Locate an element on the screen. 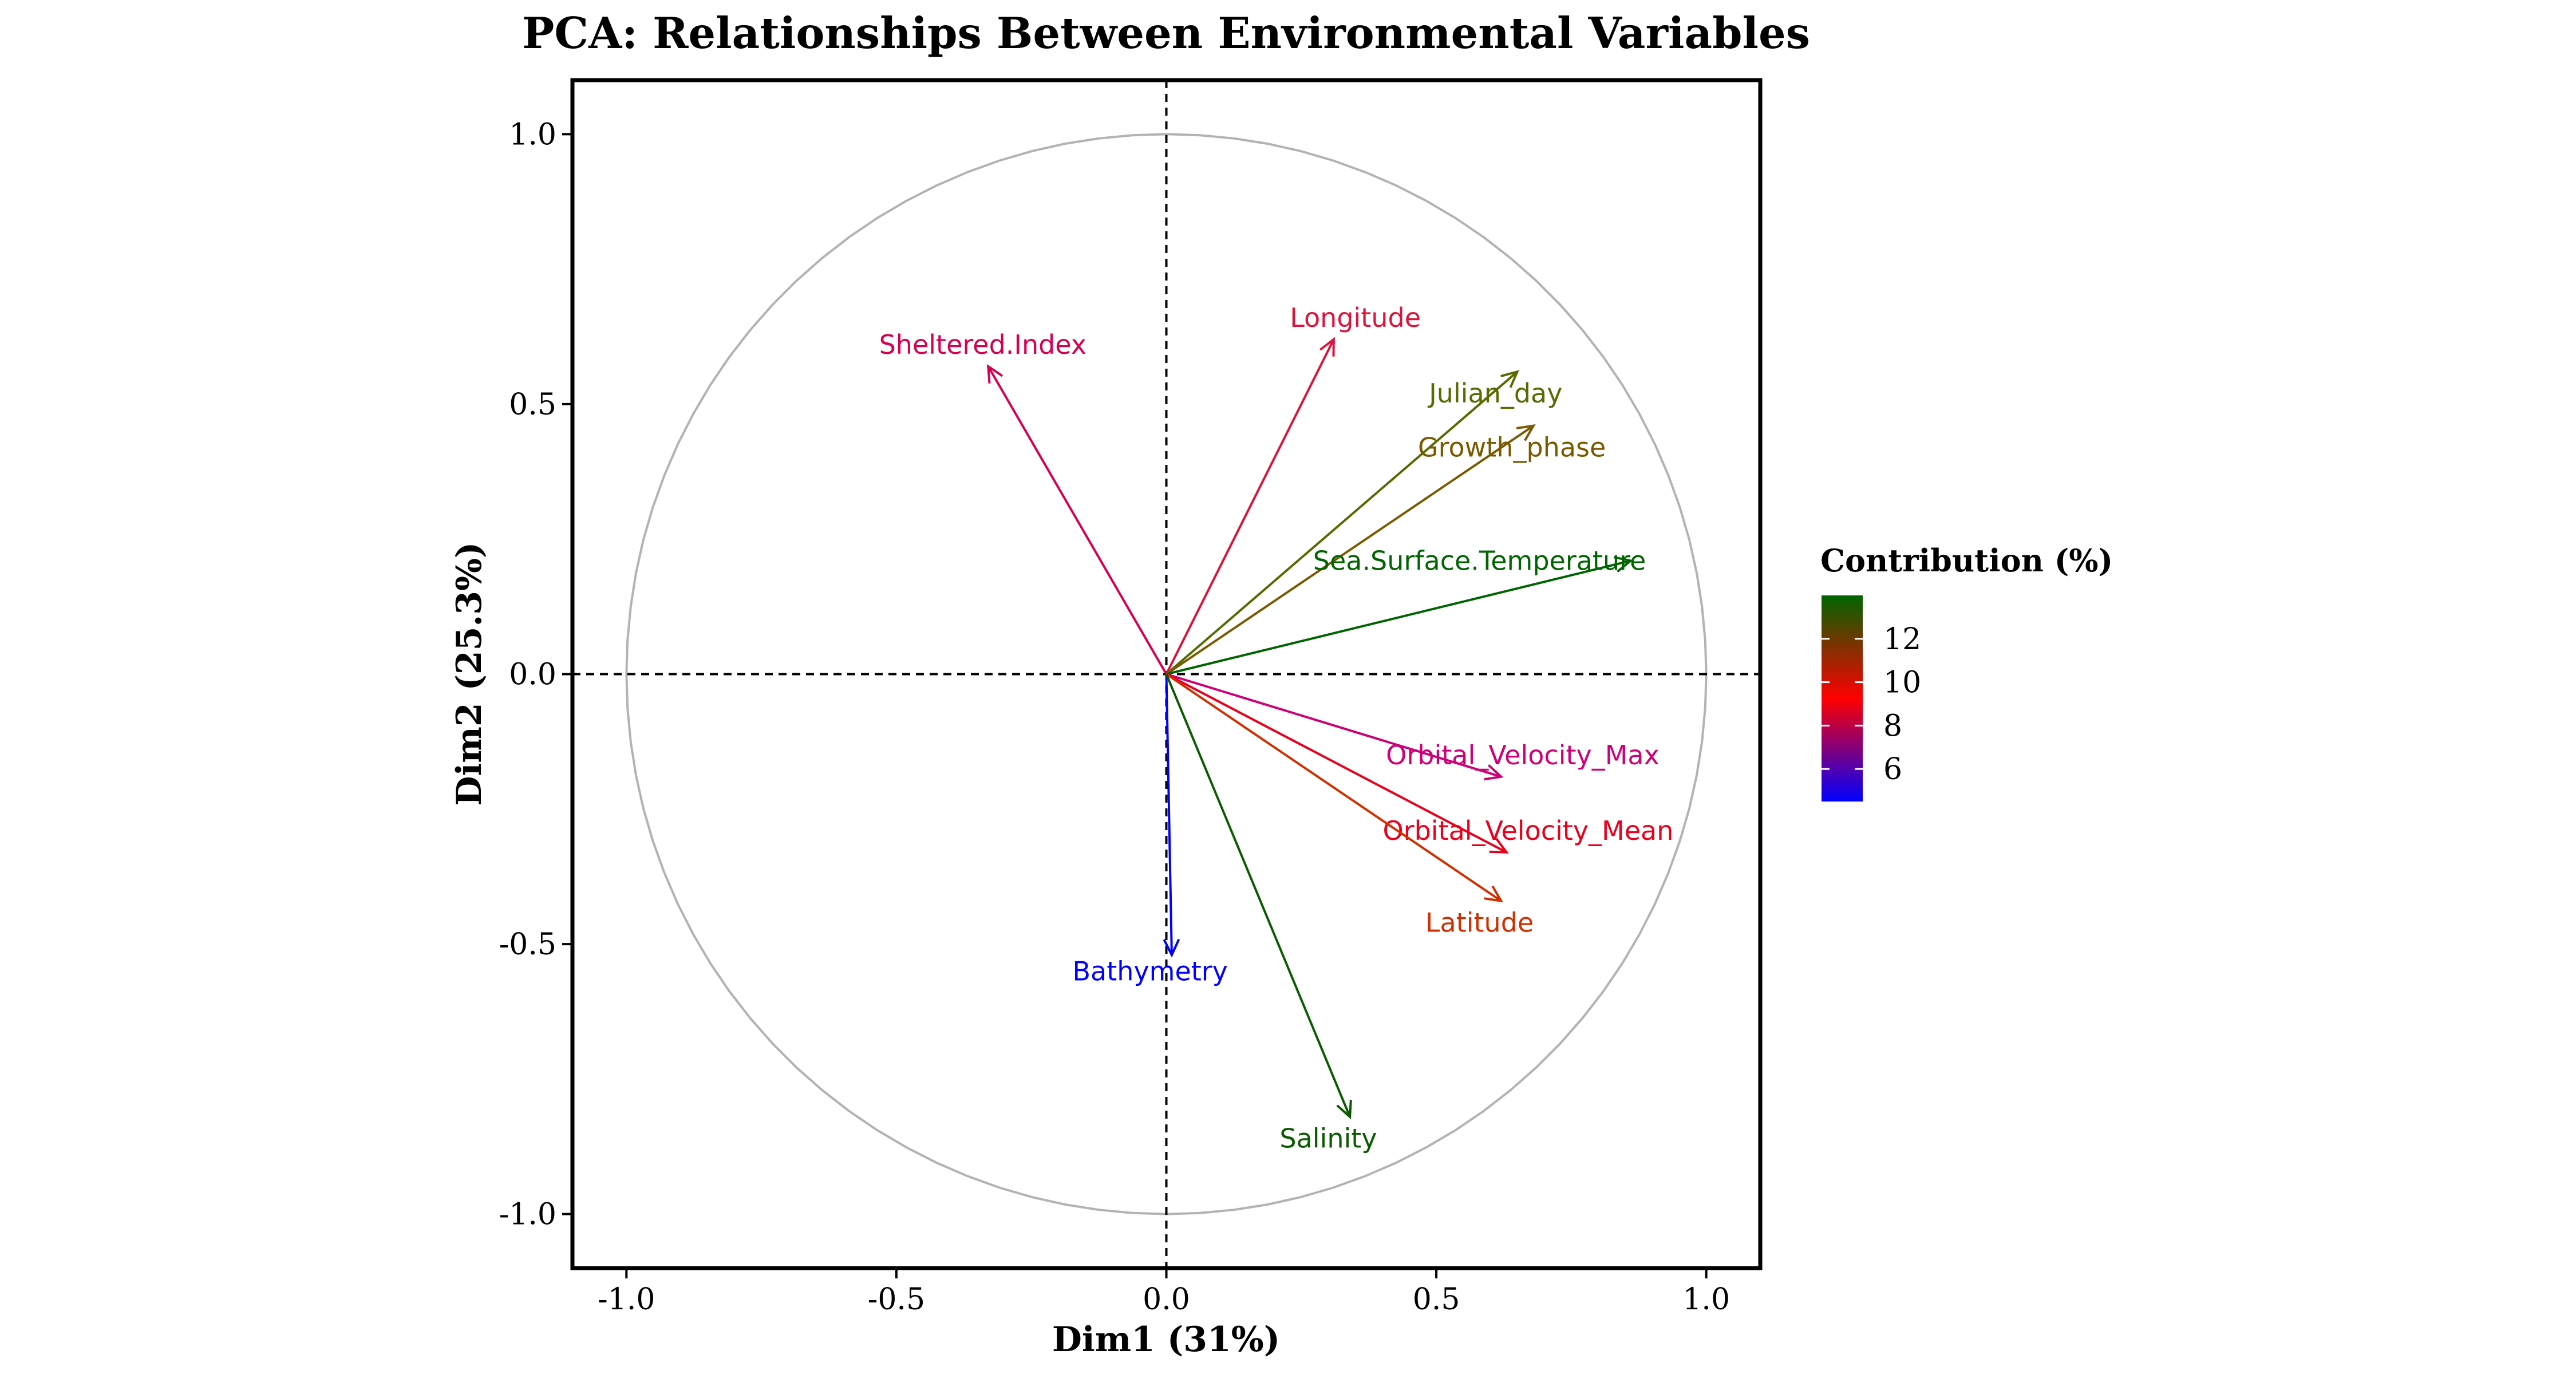 The width and height of the screenshot is (2576, 1374). label-bathymetry: Bathymetry is located at coordinates (1149, 971).